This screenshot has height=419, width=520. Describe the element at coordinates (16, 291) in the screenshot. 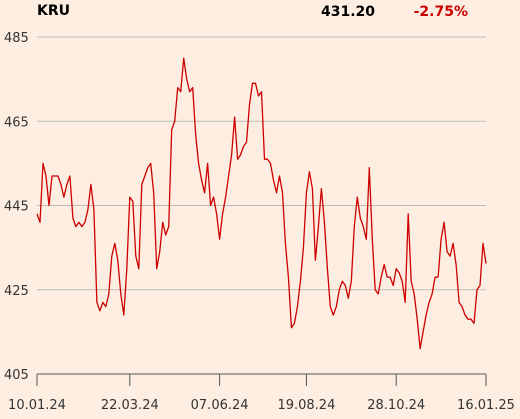

I see `y-tick-label: 425` at that location.